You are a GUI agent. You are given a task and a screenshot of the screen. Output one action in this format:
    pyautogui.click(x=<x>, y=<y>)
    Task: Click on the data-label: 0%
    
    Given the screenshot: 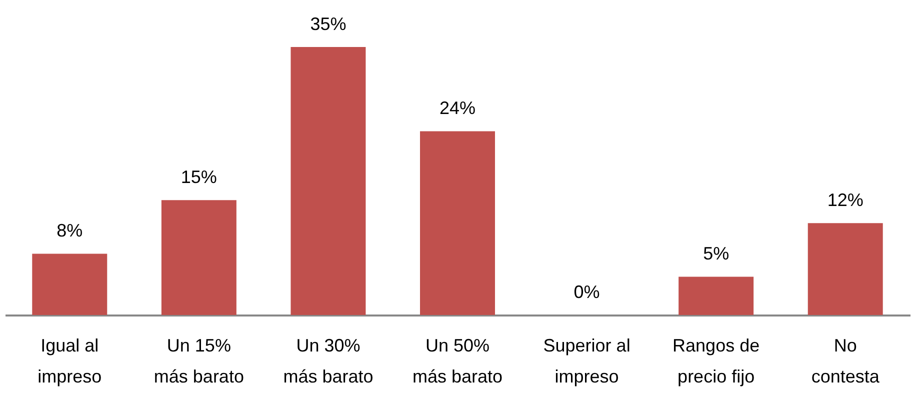 What is the action you would take?
    pyautogui.click(x=587, y=292)
    